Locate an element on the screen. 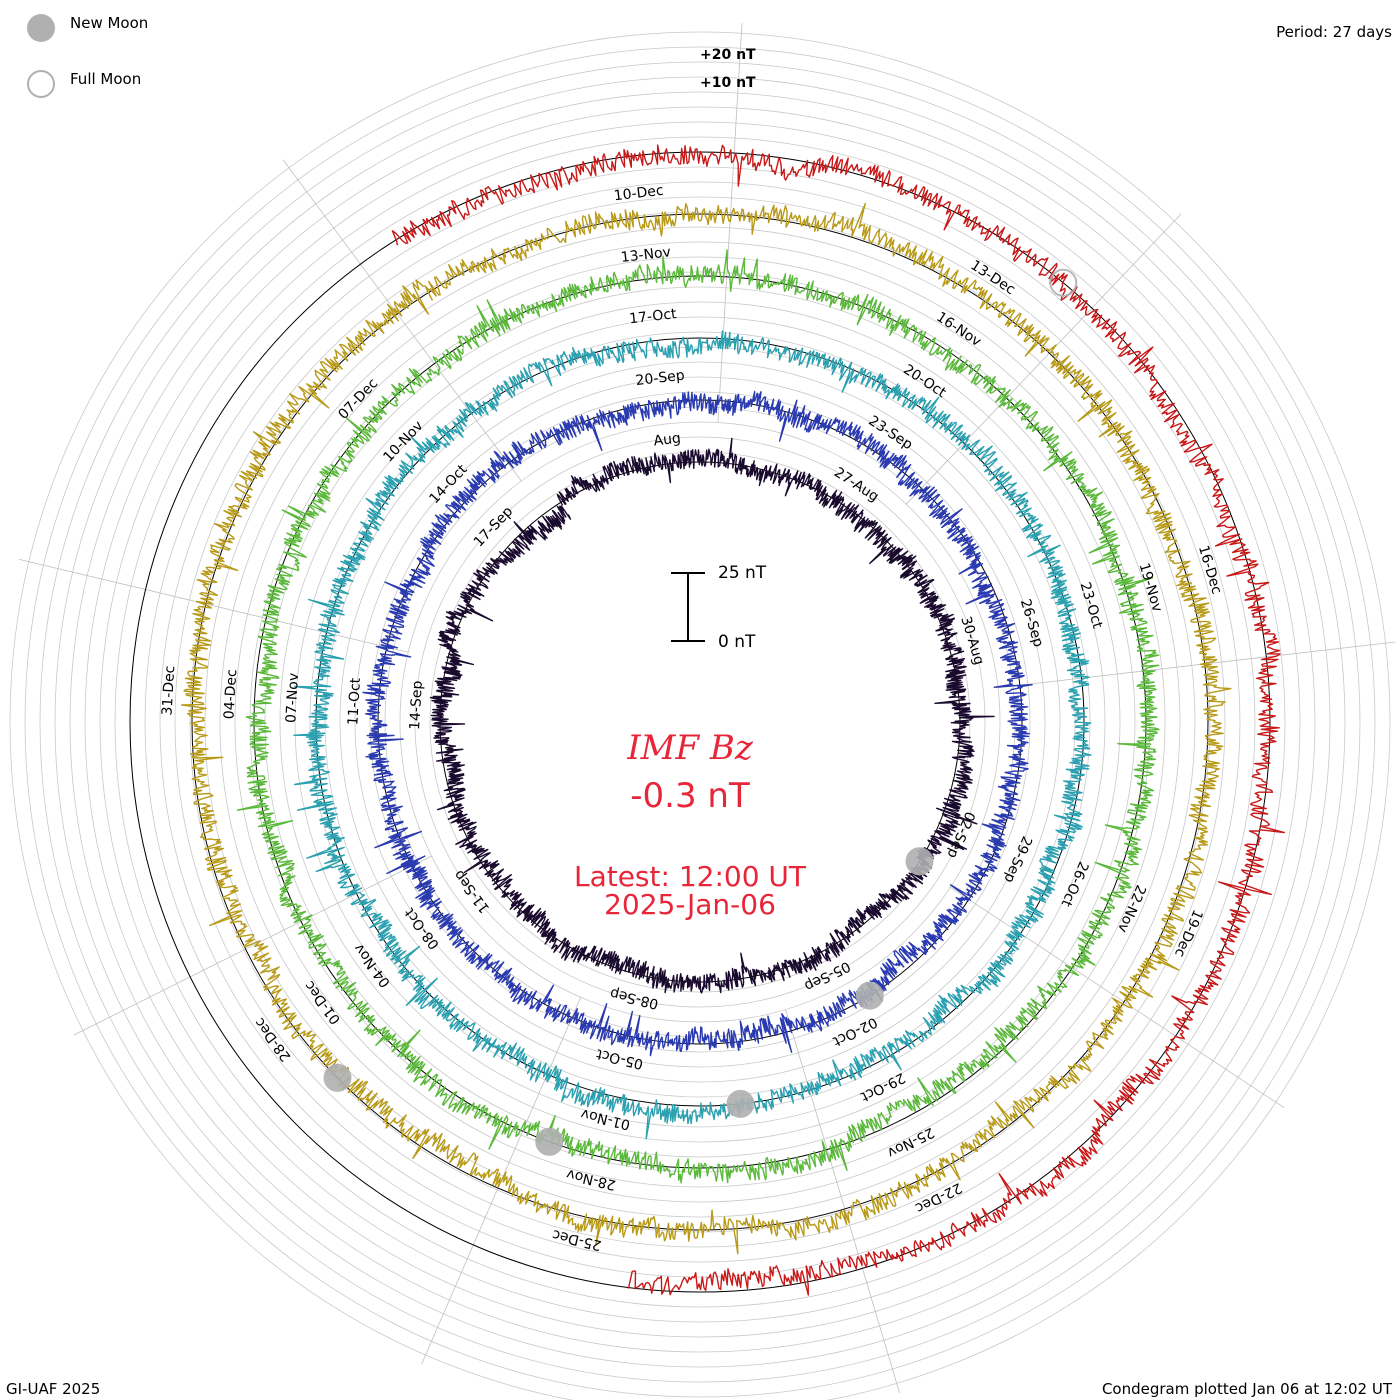 The width and height of the screenshot is (1400, 1400). chart-title-text: IMF Bz is located at coordinates (690, 748).